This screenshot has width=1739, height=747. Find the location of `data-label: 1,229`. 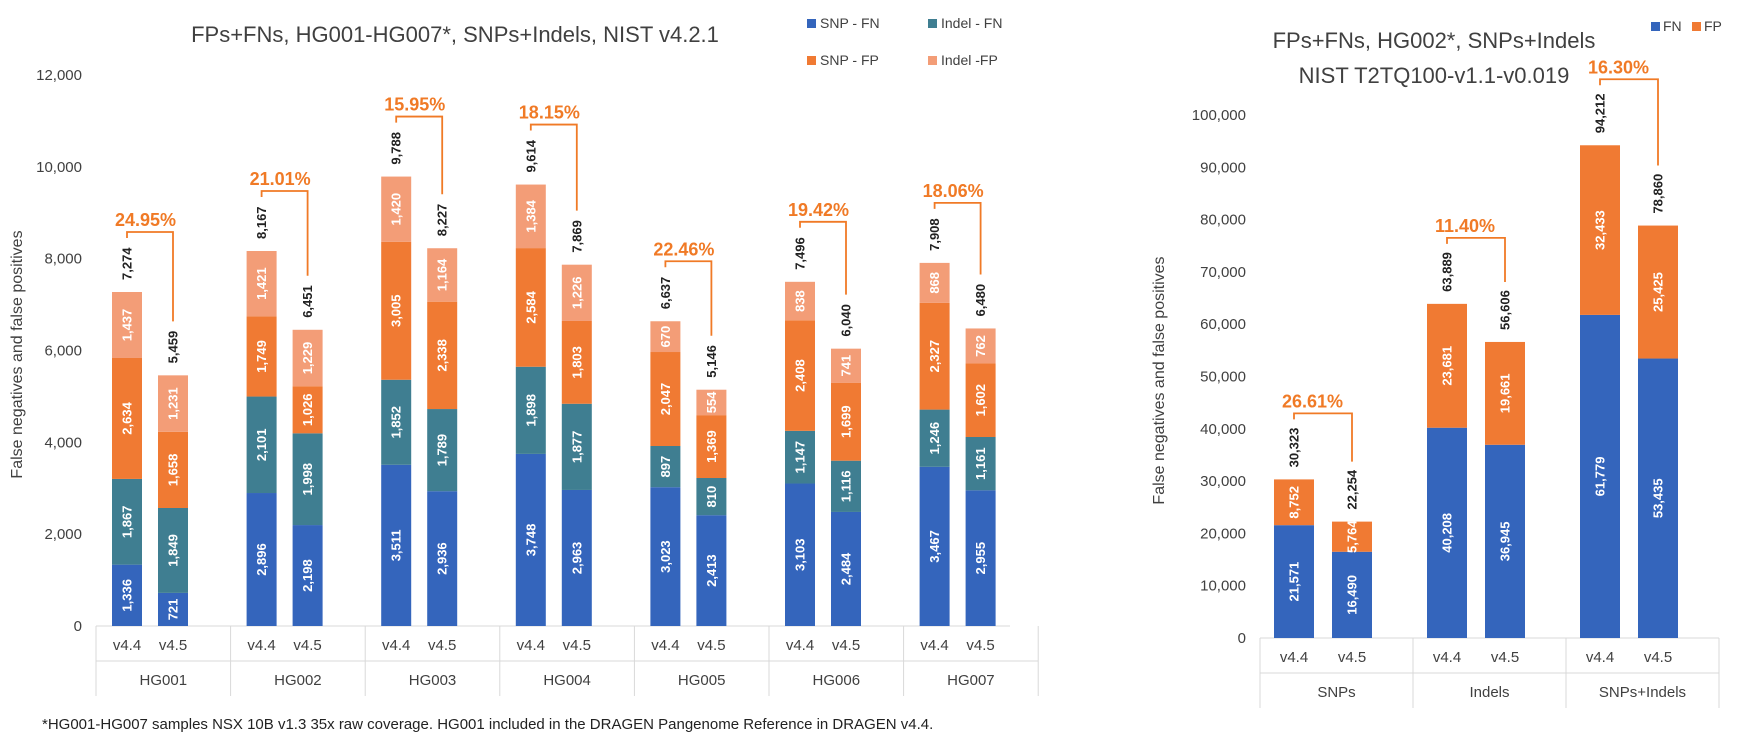

data-label: 1,229 is located at coordinates (307, 358).